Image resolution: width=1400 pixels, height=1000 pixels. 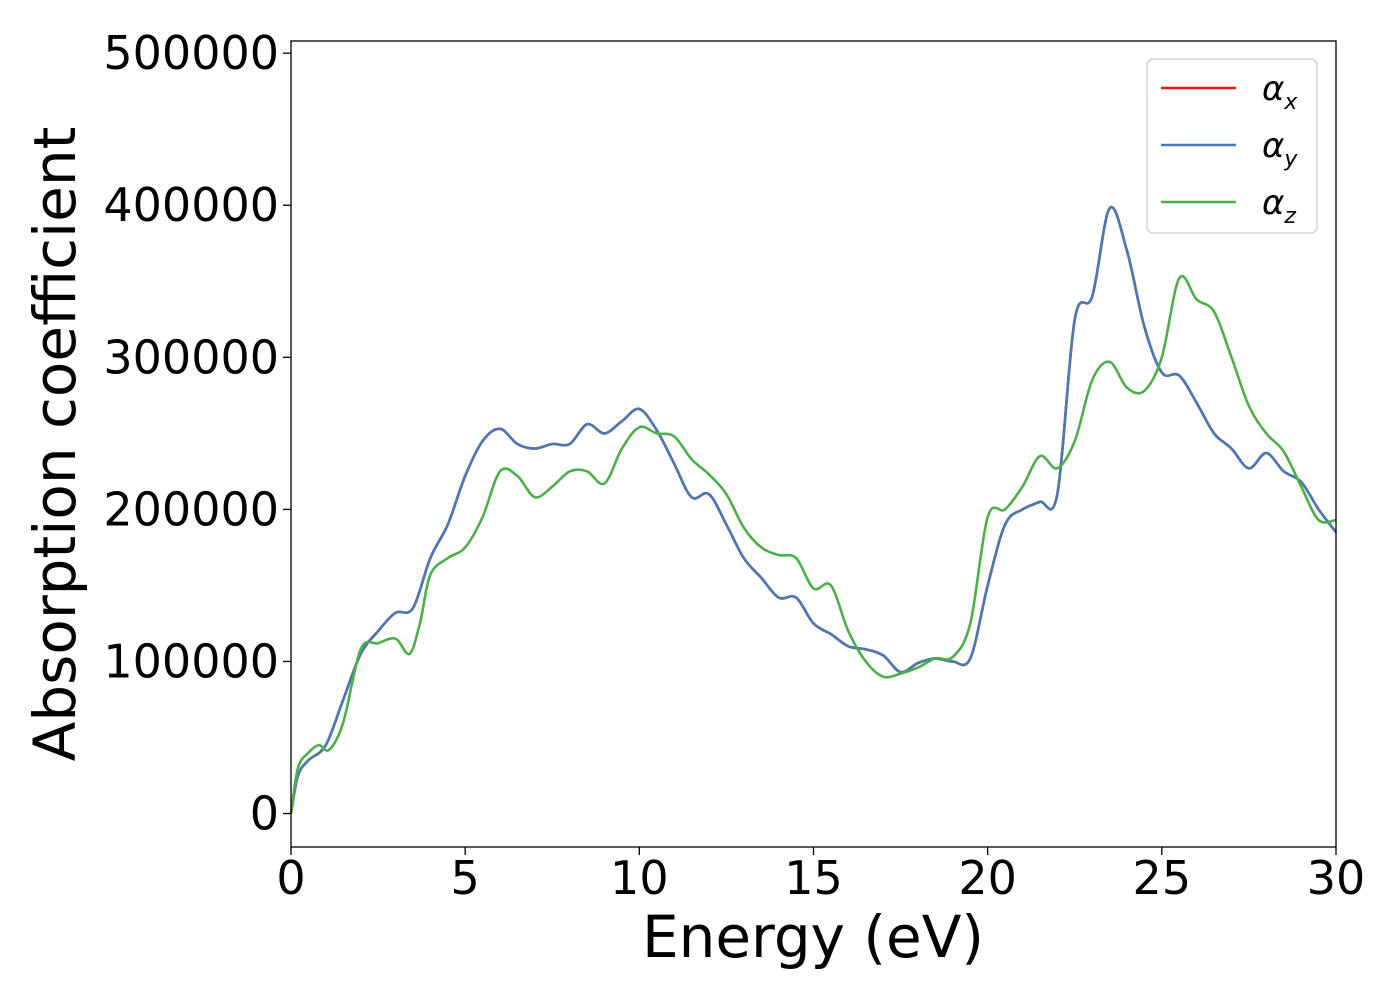 I want to click on y-tick-label: 500000, so click(x=191, y=53).